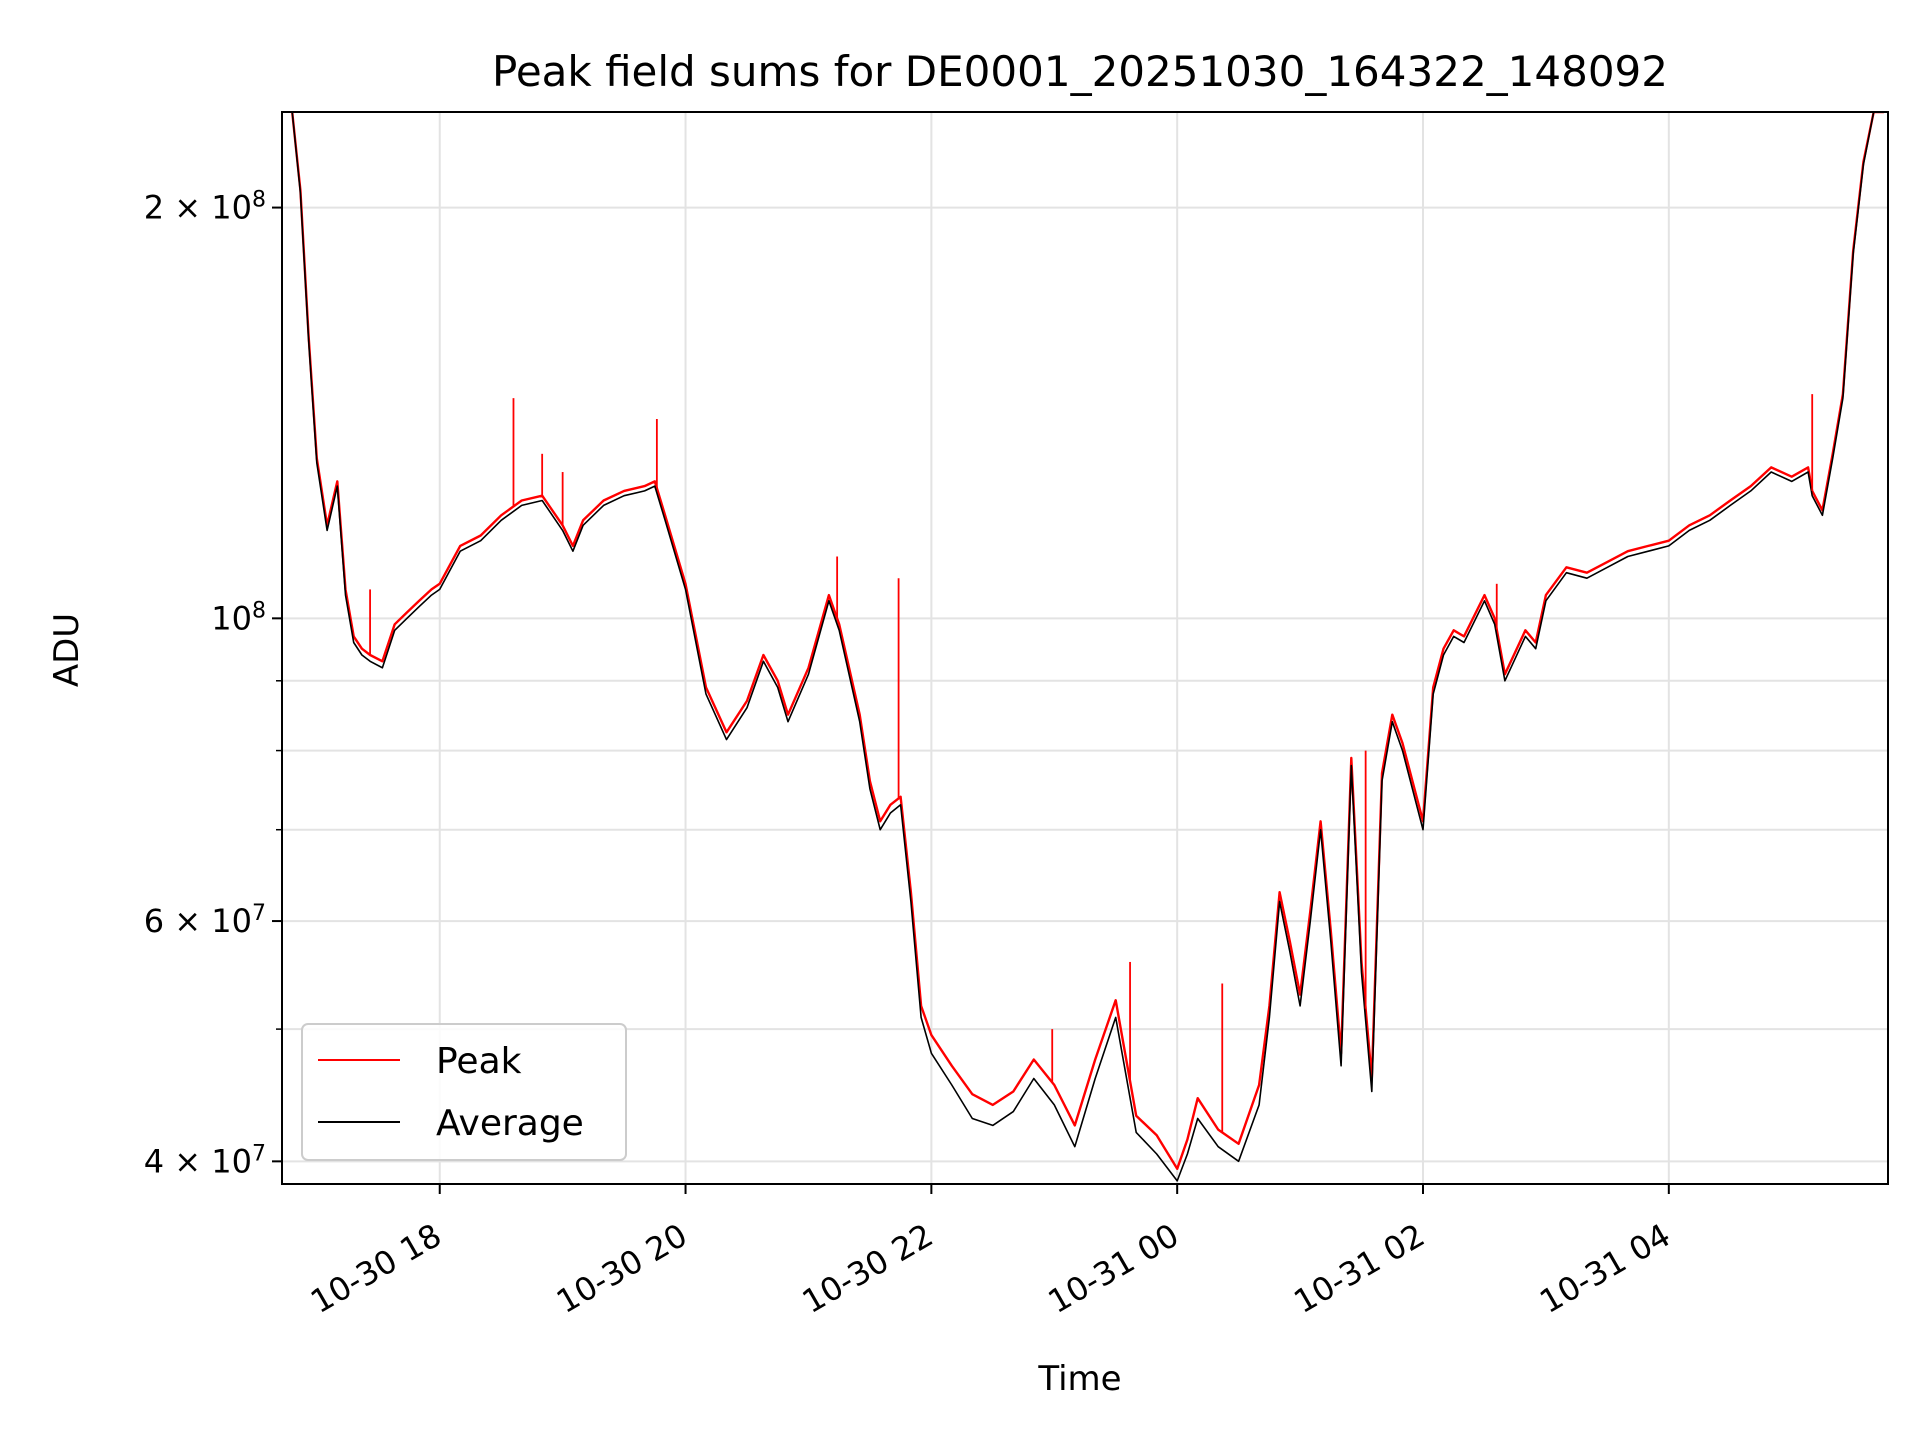  I want to click on y-tick-label: 108, so click(238, 618).